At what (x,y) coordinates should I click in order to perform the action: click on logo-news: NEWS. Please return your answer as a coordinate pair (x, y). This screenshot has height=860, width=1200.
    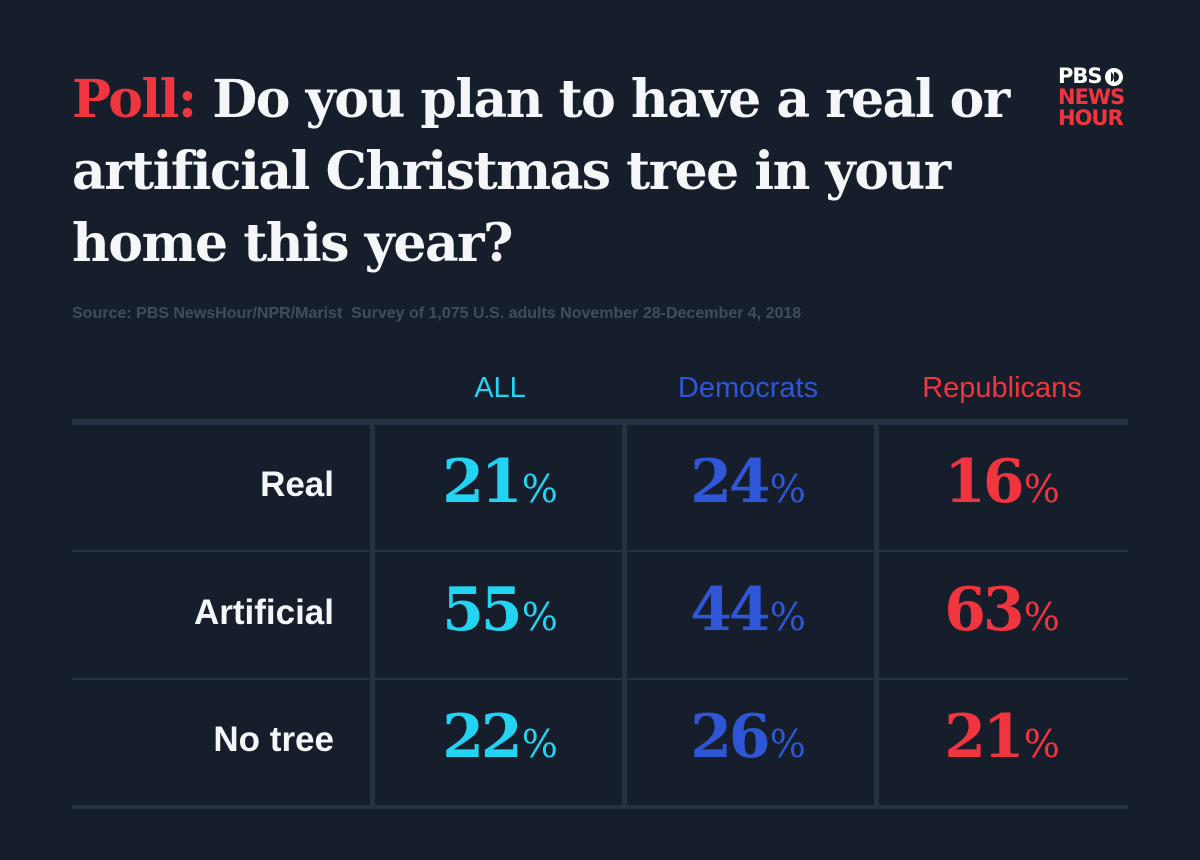
    Looking at the image, I should click on (1091, 97).